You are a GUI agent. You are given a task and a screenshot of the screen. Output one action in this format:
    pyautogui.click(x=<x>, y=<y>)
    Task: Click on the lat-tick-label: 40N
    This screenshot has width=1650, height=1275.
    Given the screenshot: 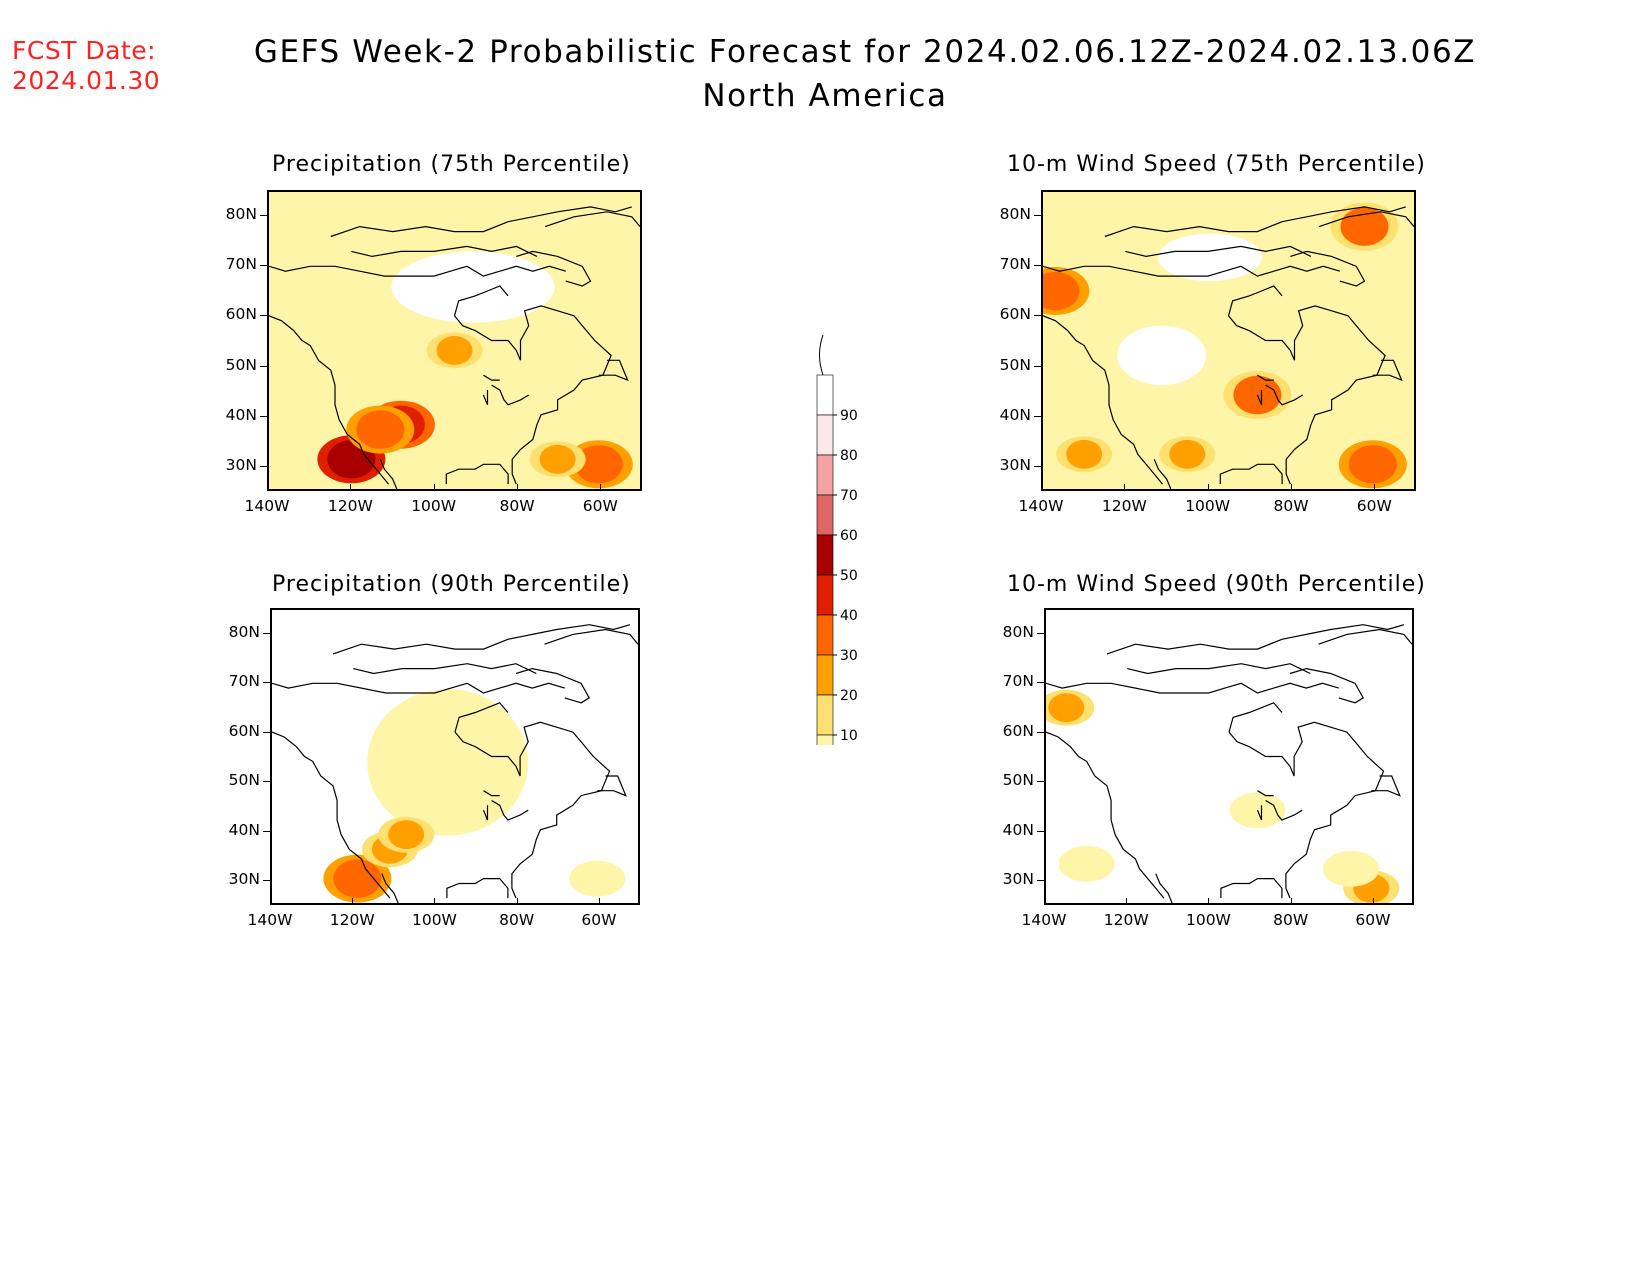 What is the action you would take?
    pyautogui.click(x=1015, y=414)
    